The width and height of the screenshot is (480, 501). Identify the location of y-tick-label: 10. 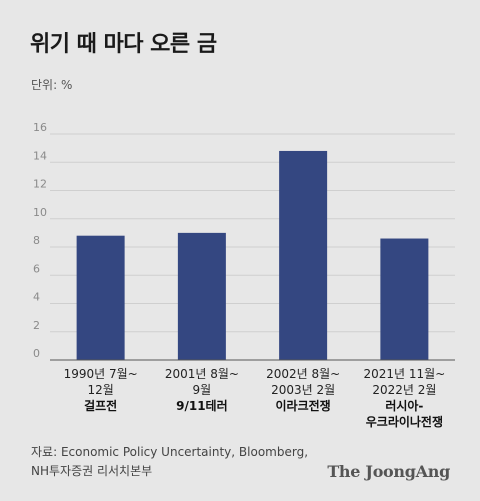
(40, 212).